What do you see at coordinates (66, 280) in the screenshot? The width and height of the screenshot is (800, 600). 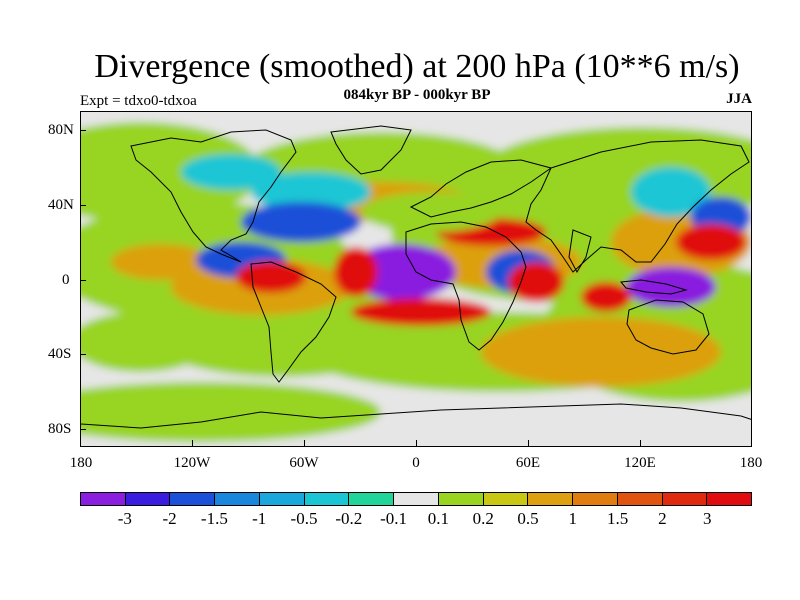 I see `lat-label-0: 0` at bounding box center [66, 280].